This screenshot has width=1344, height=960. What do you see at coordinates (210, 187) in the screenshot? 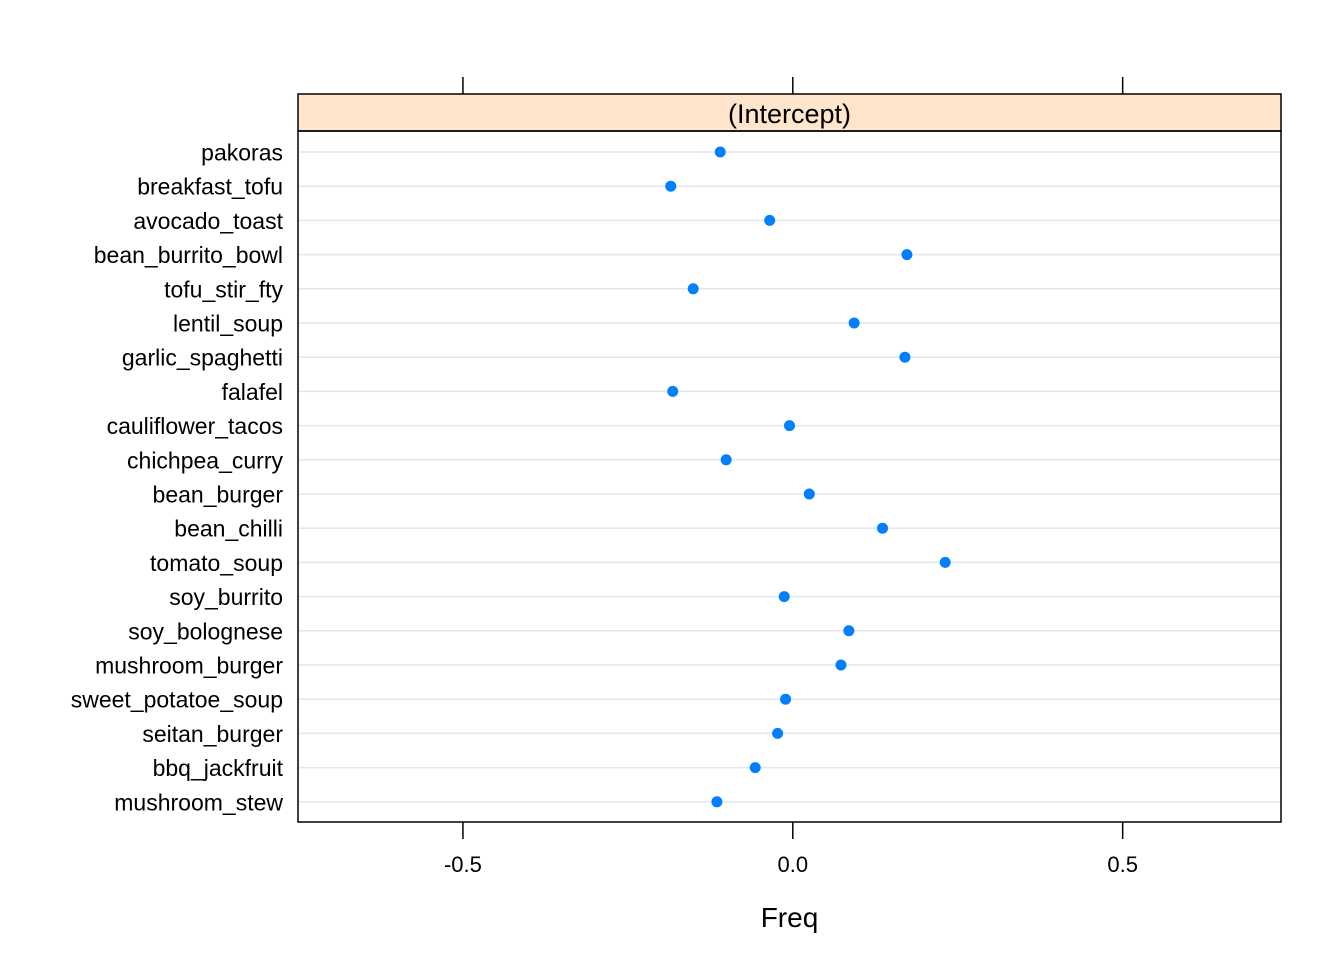
I see `category-label: breakfast_tofu` at bounding box center [210, 187].